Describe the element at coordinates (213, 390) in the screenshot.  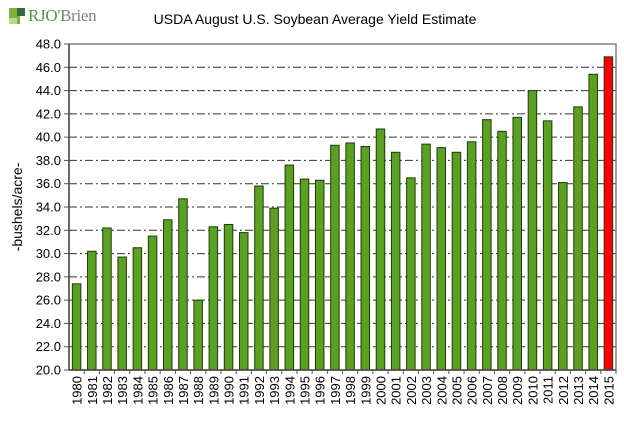
I see `x-tick-label: 1989` at that location.